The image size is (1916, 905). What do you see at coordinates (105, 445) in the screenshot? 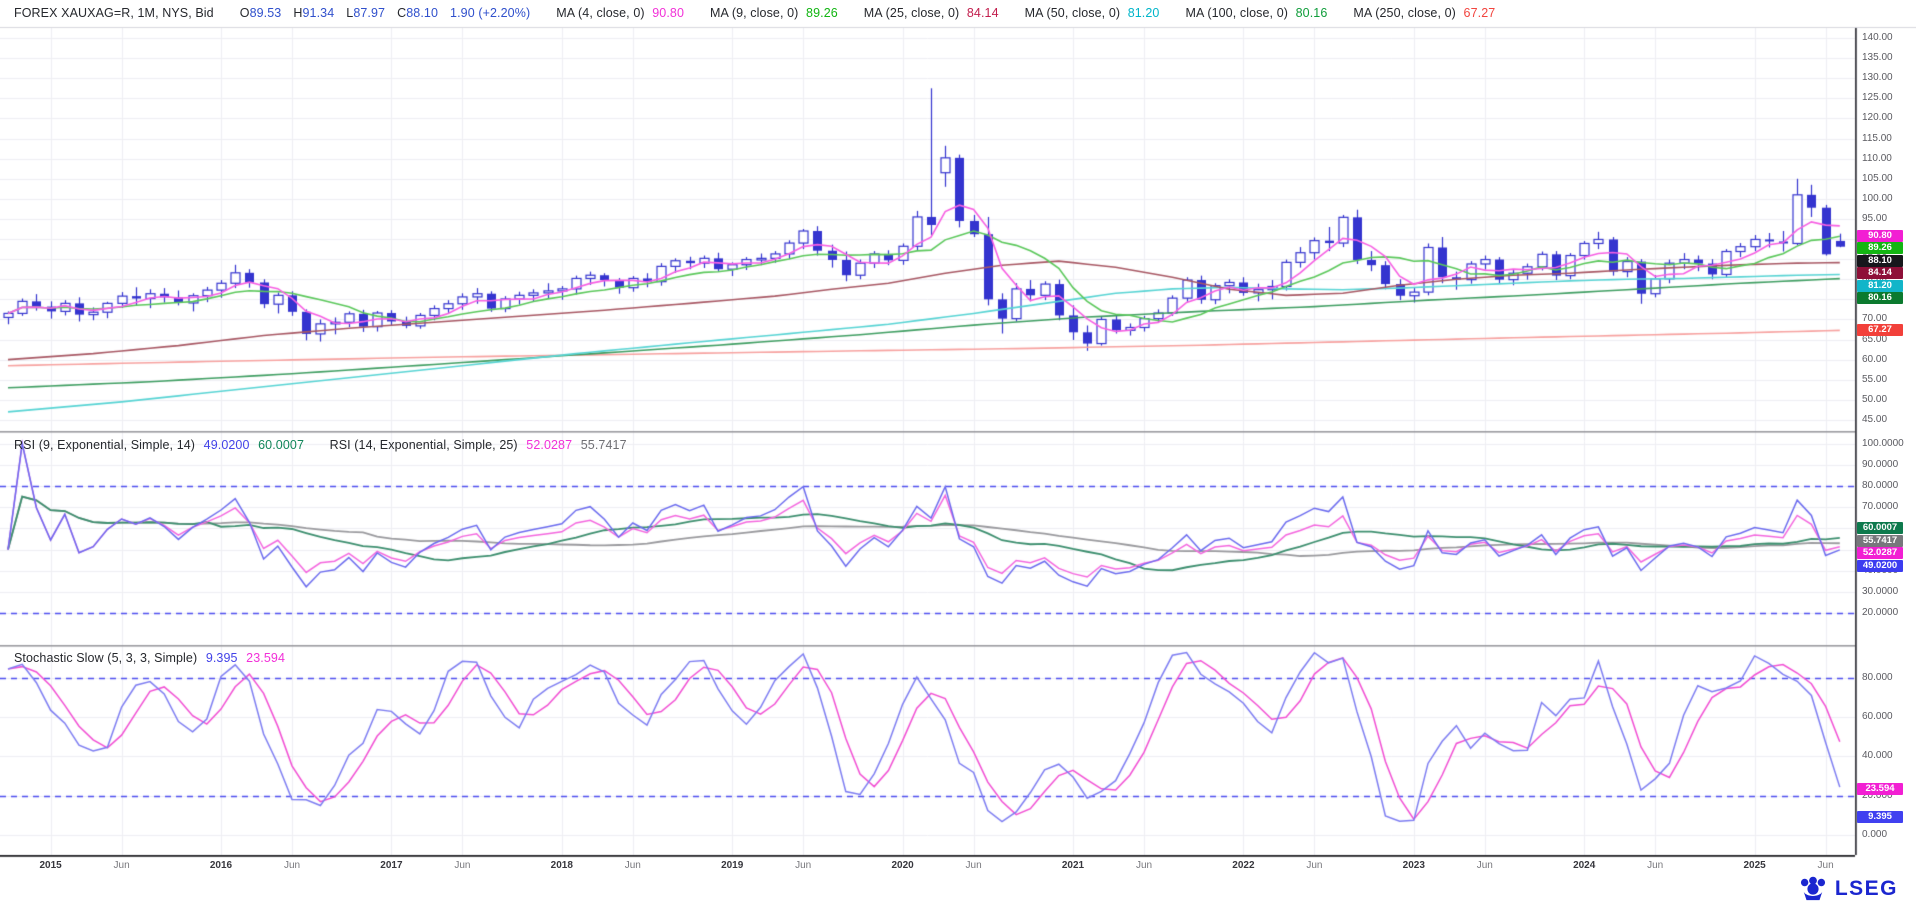
I see `rsi9-label: RSI (9, Exponential, Simple, 14)` at bounding box center [105, 445].